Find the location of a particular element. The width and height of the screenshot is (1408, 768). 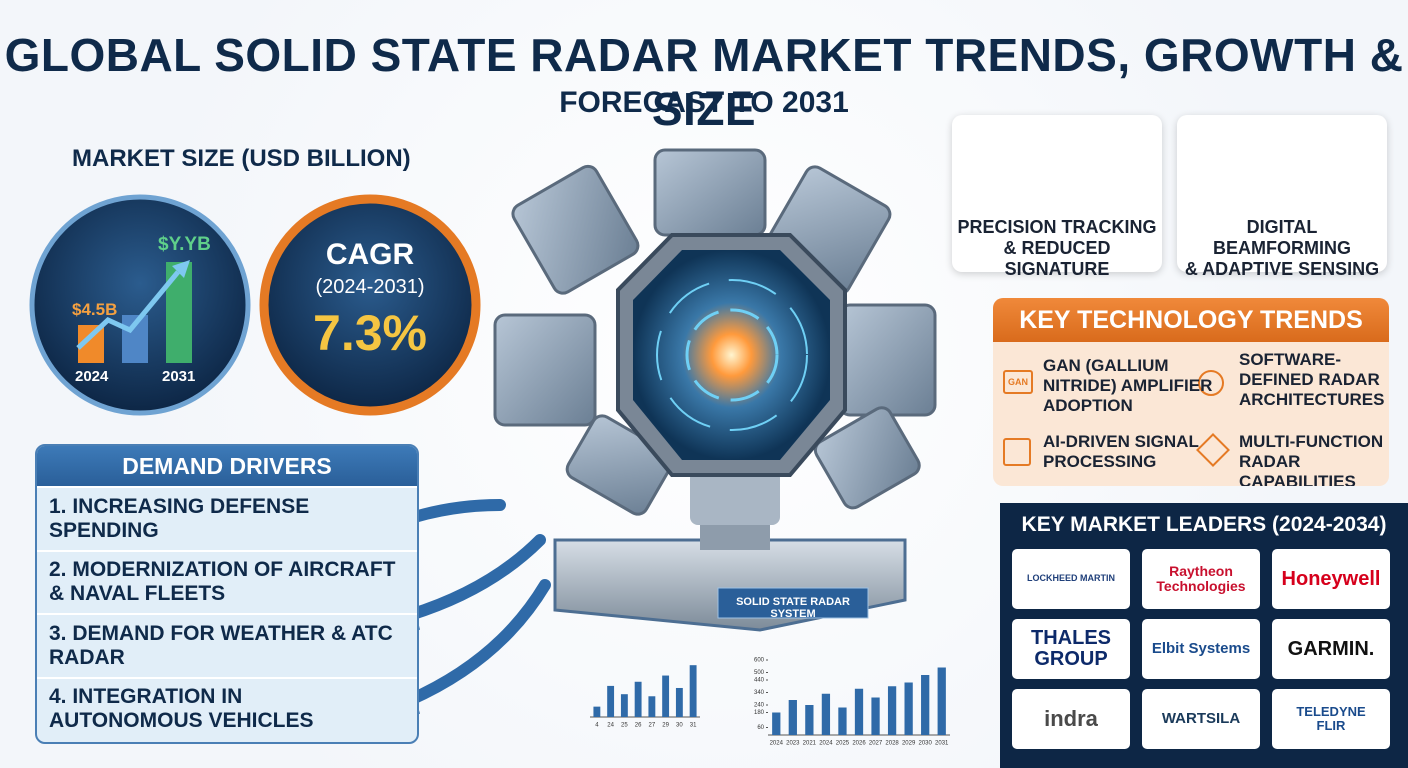

logo: Honeywell is located at coordinates (1331, 579).